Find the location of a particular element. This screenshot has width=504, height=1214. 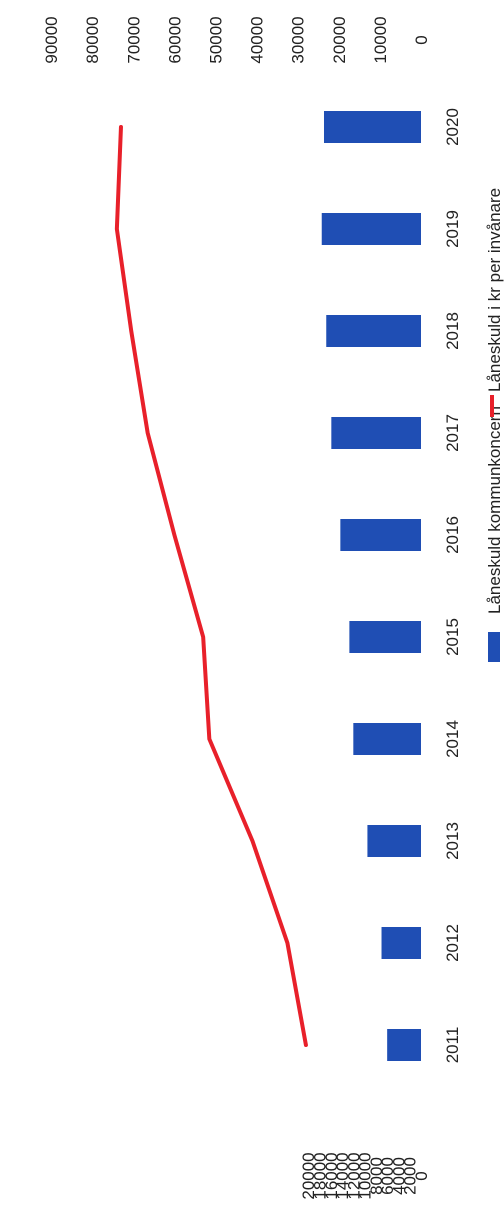

category-label: 2012 is located at coordinates (452, 943).